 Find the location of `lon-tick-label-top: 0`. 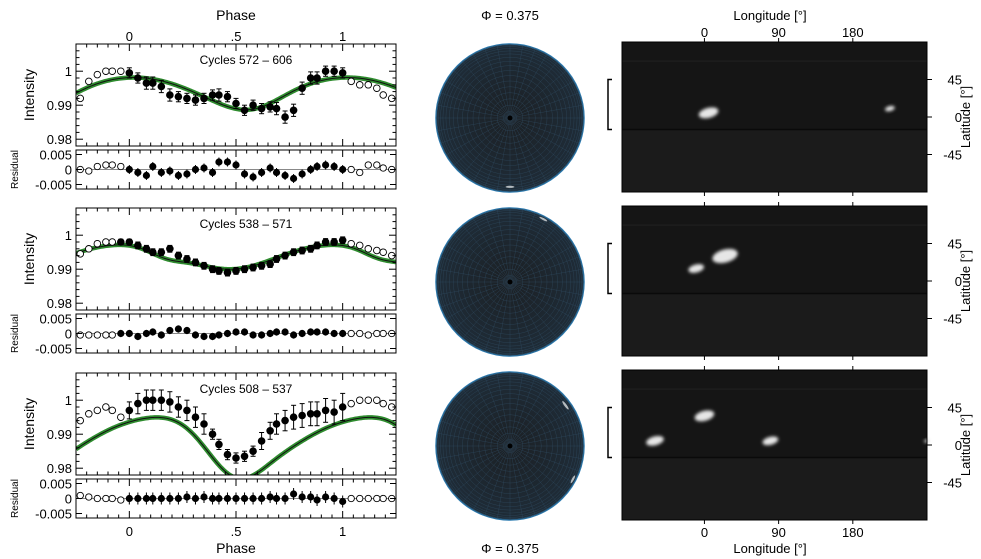

lon-tick-label-top: 0 is located at coordinates (704, 32).